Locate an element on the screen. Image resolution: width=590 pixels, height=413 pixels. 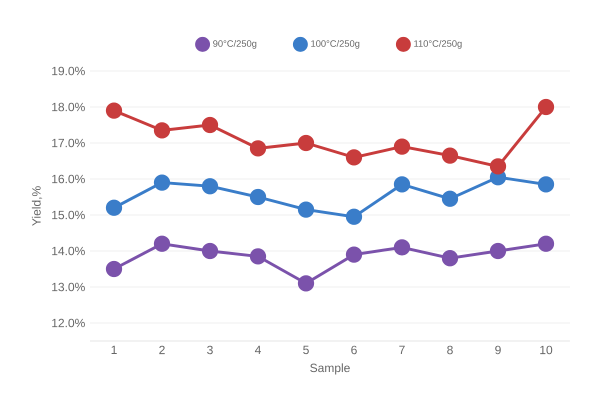
x-tick-label: 6 is located at coordinates (354, 350).